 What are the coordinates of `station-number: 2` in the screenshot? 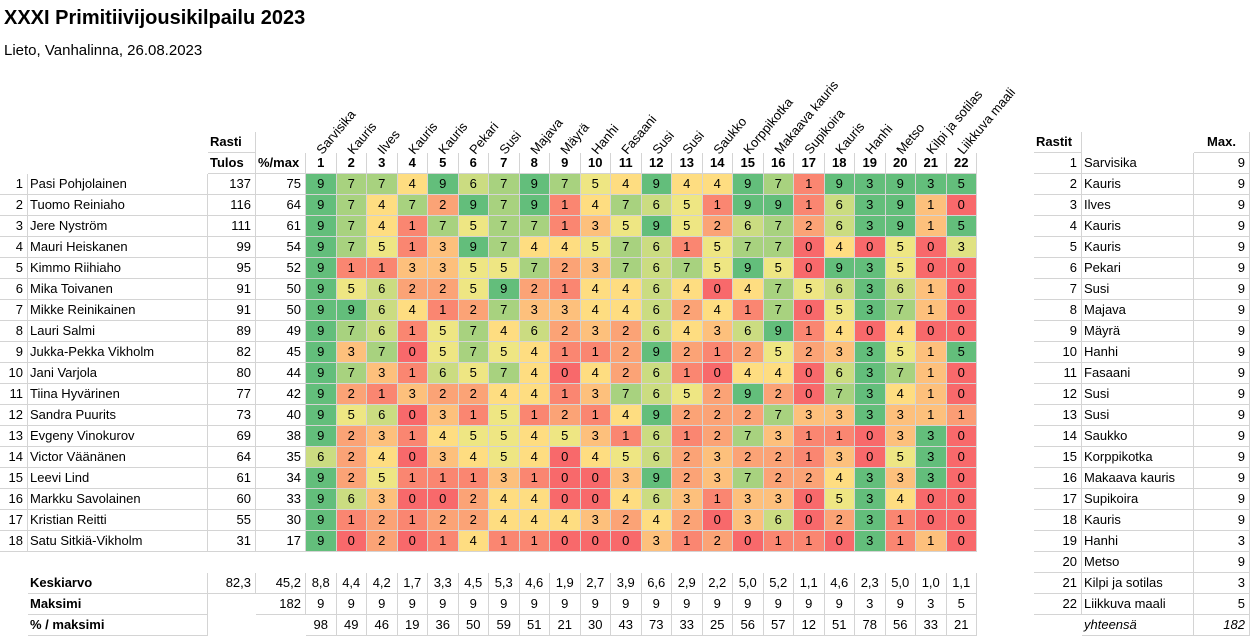 It's located at (351, 163).